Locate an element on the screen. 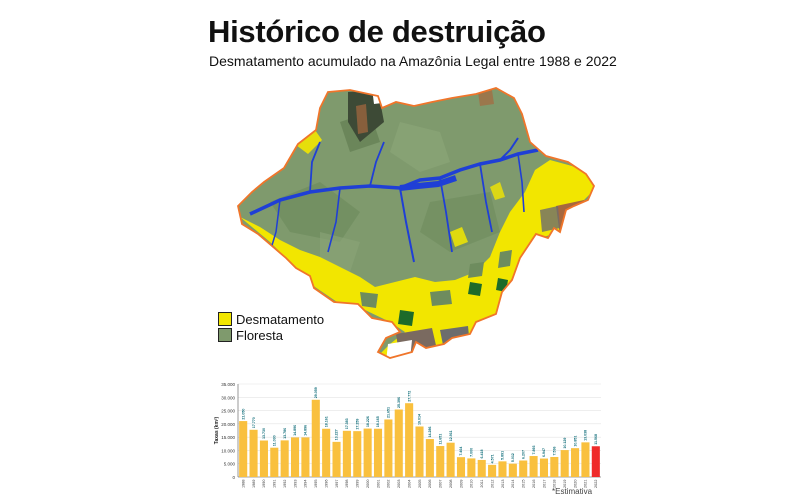 The width and height of the screenshot is (800, 500). bar-data-label: 13.227 is located at coordinates (337, 434).